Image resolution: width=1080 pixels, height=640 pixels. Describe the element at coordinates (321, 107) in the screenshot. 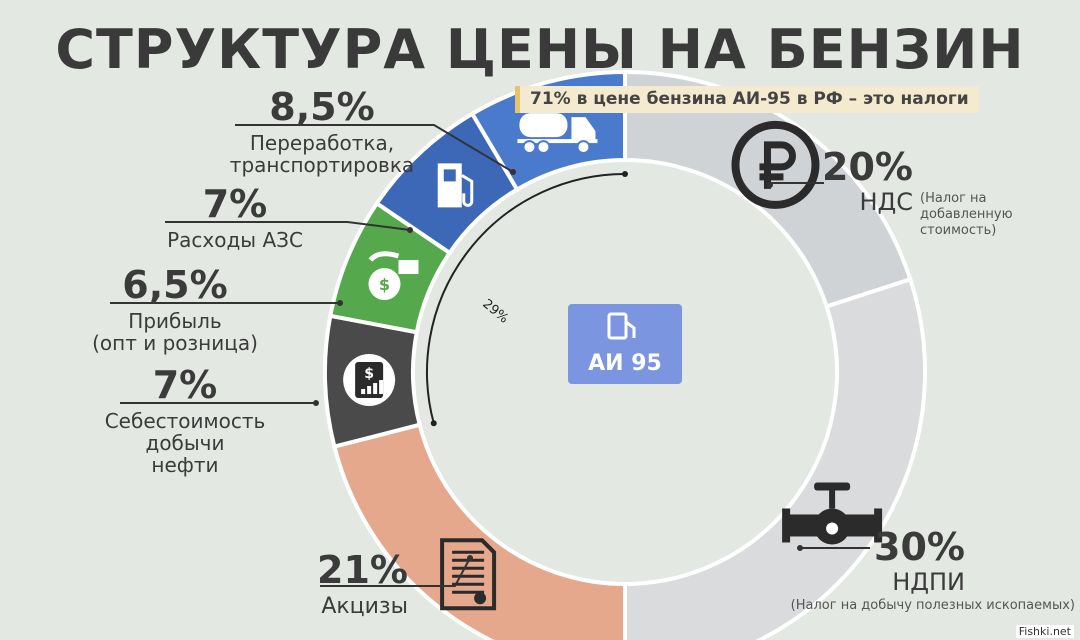

I see `percent-label: 8,5%` at that location.